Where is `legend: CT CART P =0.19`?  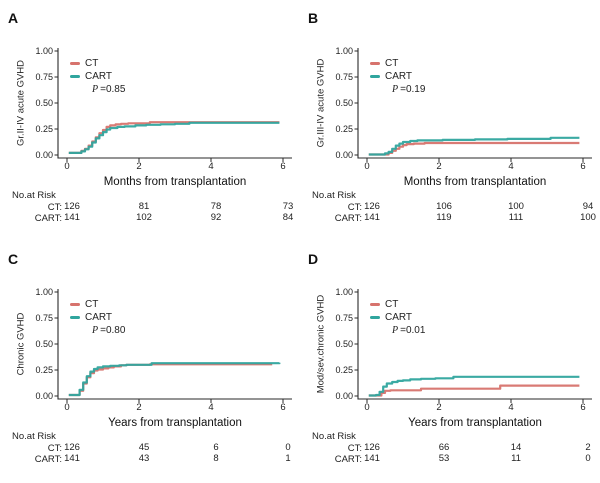
legend: CT CART P =0.19 is located at coordinates (397, 76).